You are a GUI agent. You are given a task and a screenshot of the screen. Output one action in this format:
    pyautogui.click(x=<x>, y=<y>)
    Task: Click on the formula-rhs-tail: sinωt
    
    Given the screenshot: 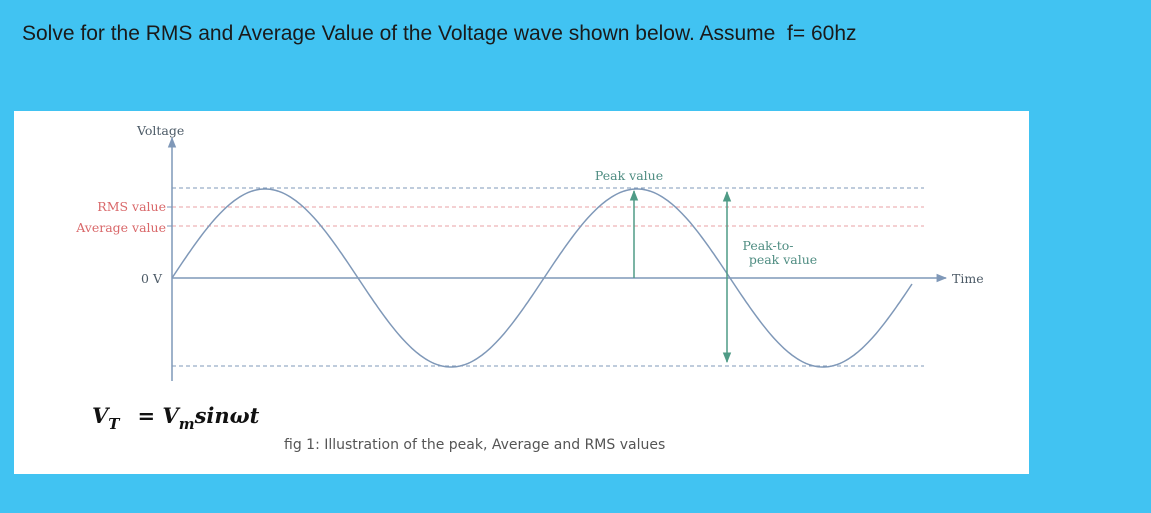 What is the action you would take?
    pyautogui.click(x=227, y=415)
    